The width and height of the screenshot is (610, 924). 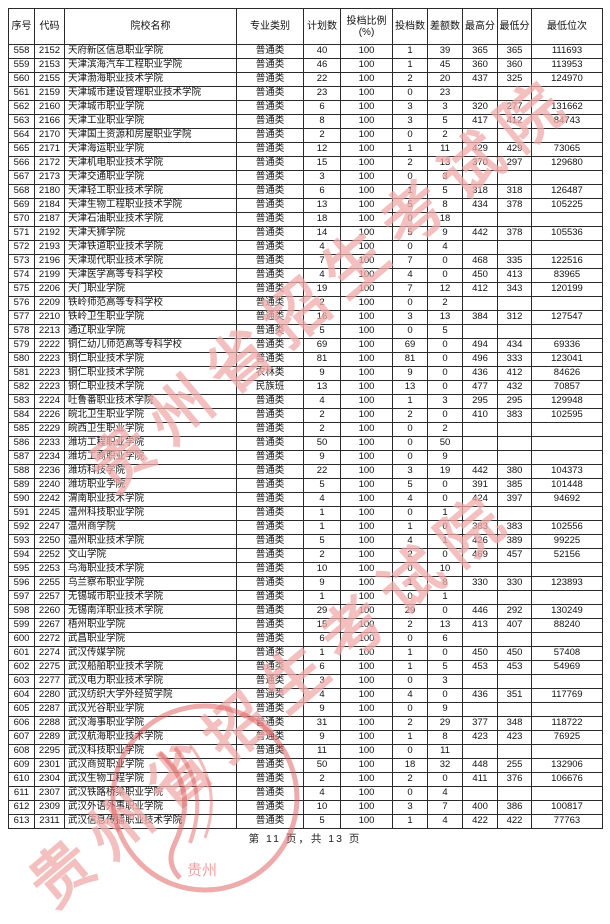 I want to click on cell-max-score: 377, so click(x=480, y=723).